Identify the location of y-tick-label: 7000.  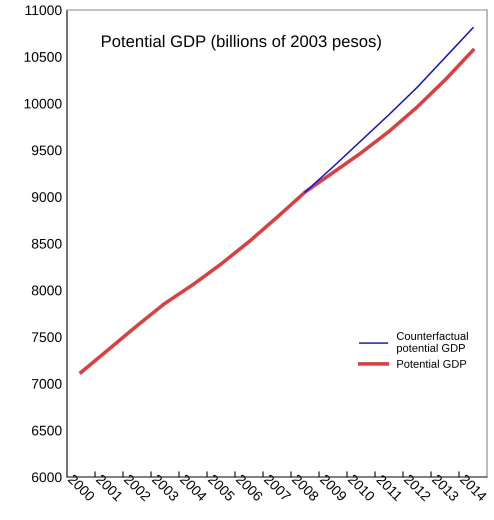
(47, 383).